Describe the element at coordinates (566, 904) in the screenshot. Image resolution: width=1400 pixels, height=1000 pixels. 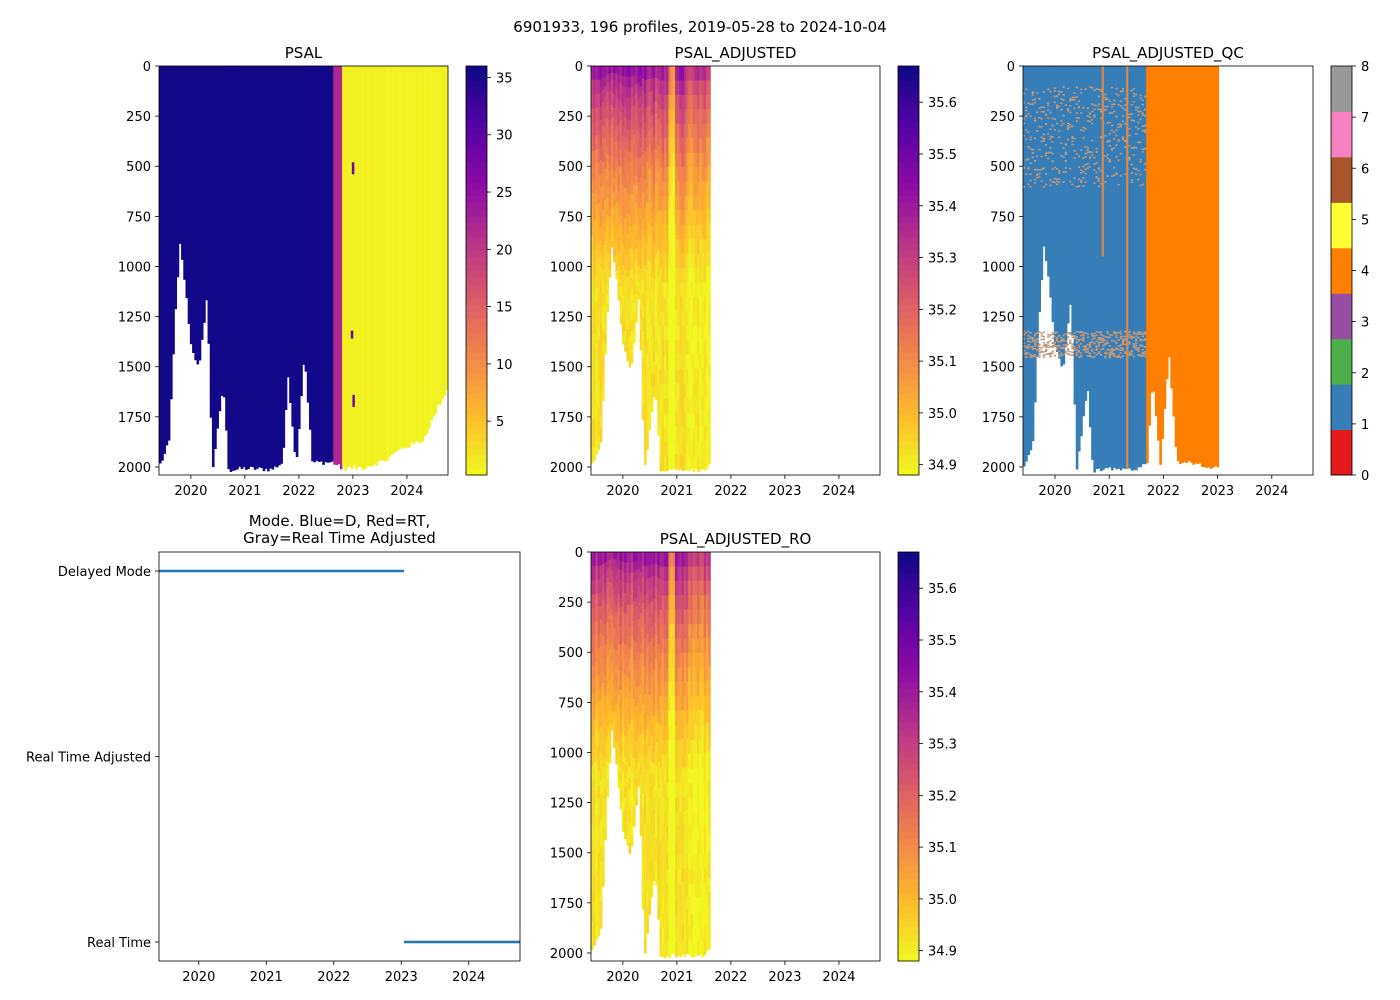
I see `psal-adjusted-ro-ytick-label: 1750` at that location.